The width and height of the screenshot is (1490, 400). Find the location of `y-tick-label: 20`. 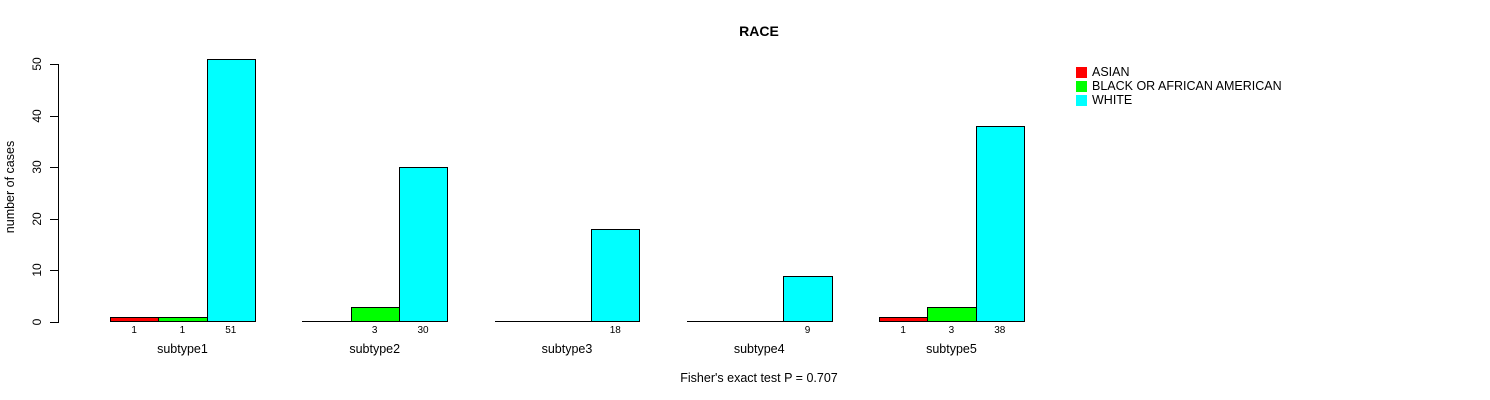

y-tick-label: 20 is located at coordinates (37, 219).